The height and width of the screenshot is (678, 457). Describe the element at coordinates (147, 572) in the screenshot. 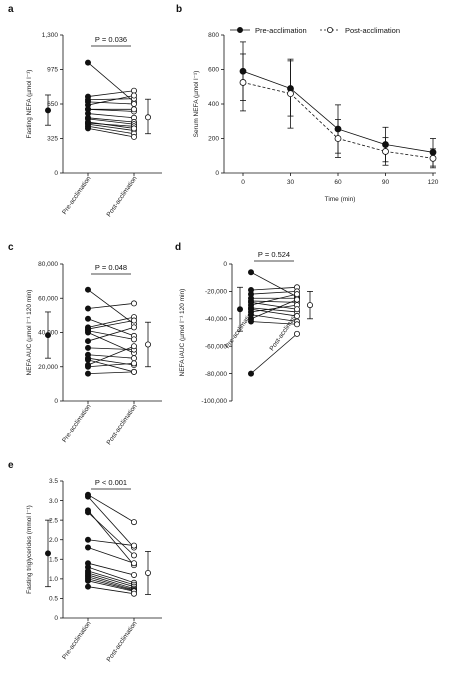

I see `panel-e-post-mean` at that location.